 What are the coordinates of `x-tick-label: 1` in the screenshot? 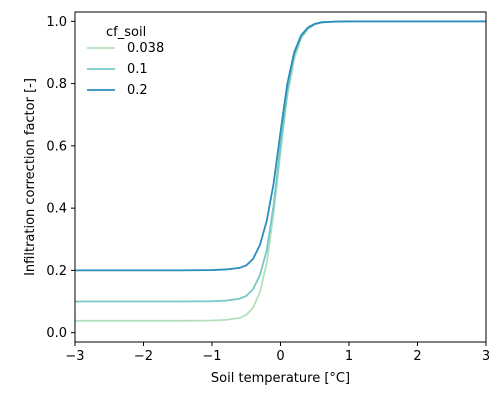 It's located at (349, 356).